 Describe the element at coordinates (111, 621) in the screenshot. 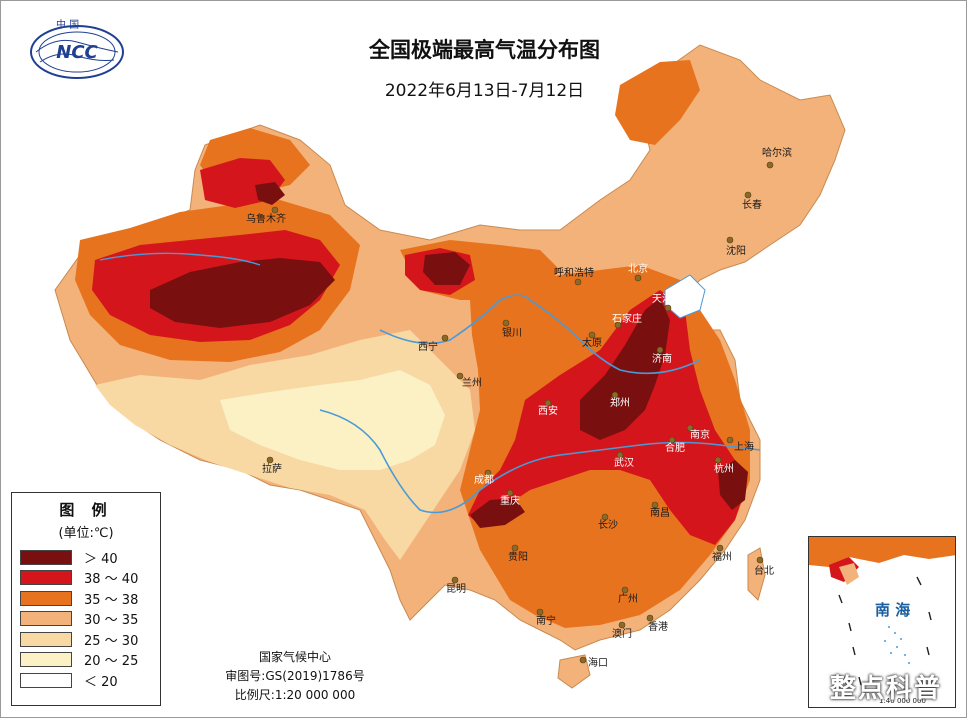

I see `legend-label: 30 ～ 35` at that location.